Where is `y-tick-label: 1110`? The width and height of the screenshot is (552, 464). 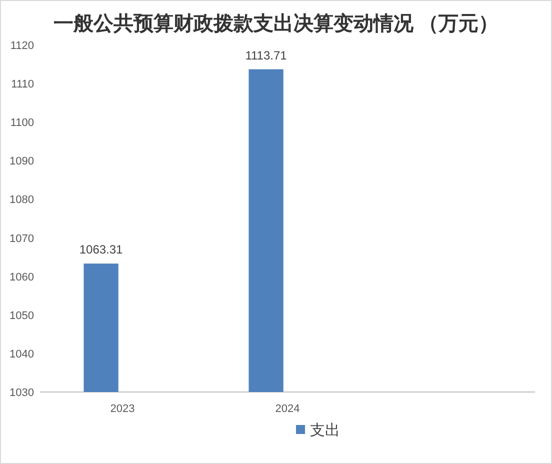
y-tick-label: 1110 is located at coordinates (22, 84).